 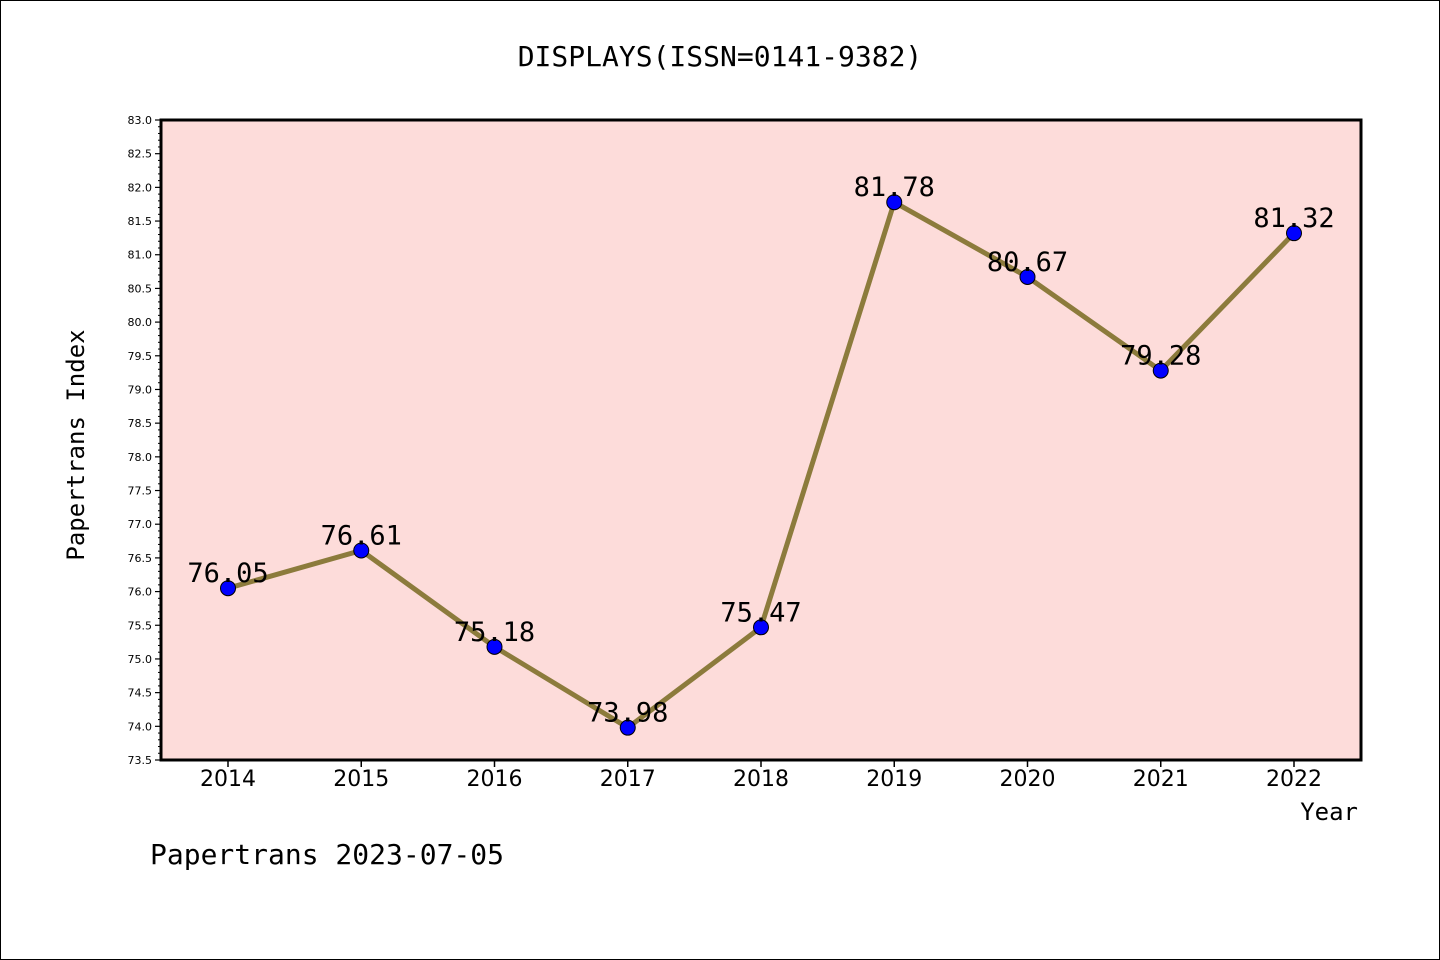 I want to click on x-axis: 2014 2015 2016 2017 2018 2019 2020 2021 2022, so click(x=761, y=776).